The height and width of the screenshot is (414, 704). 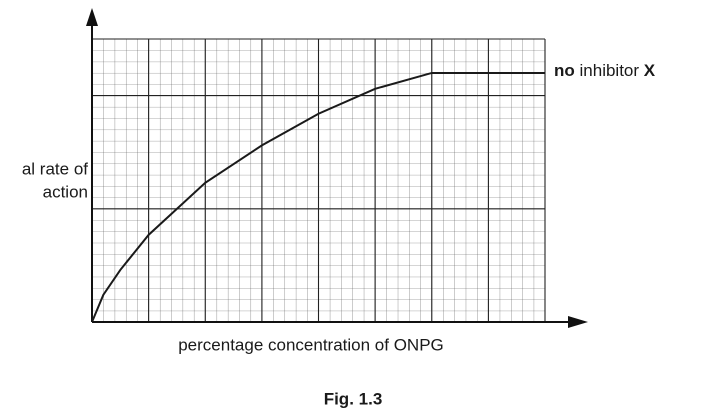 What do you see at coordinates (65, 191) in the screenshot?
I see `y-label: action` at bounding box center [65, 191].